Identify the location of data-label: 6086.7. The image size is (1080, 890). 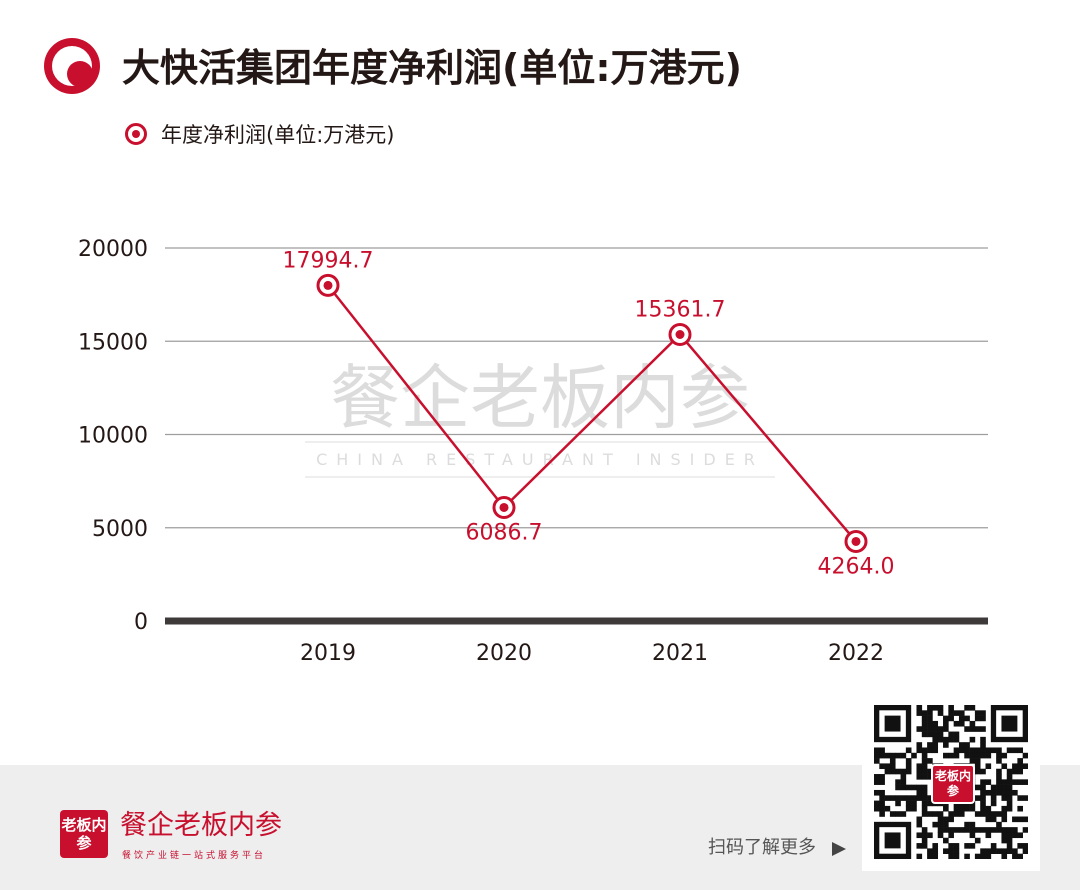
(504, 532).